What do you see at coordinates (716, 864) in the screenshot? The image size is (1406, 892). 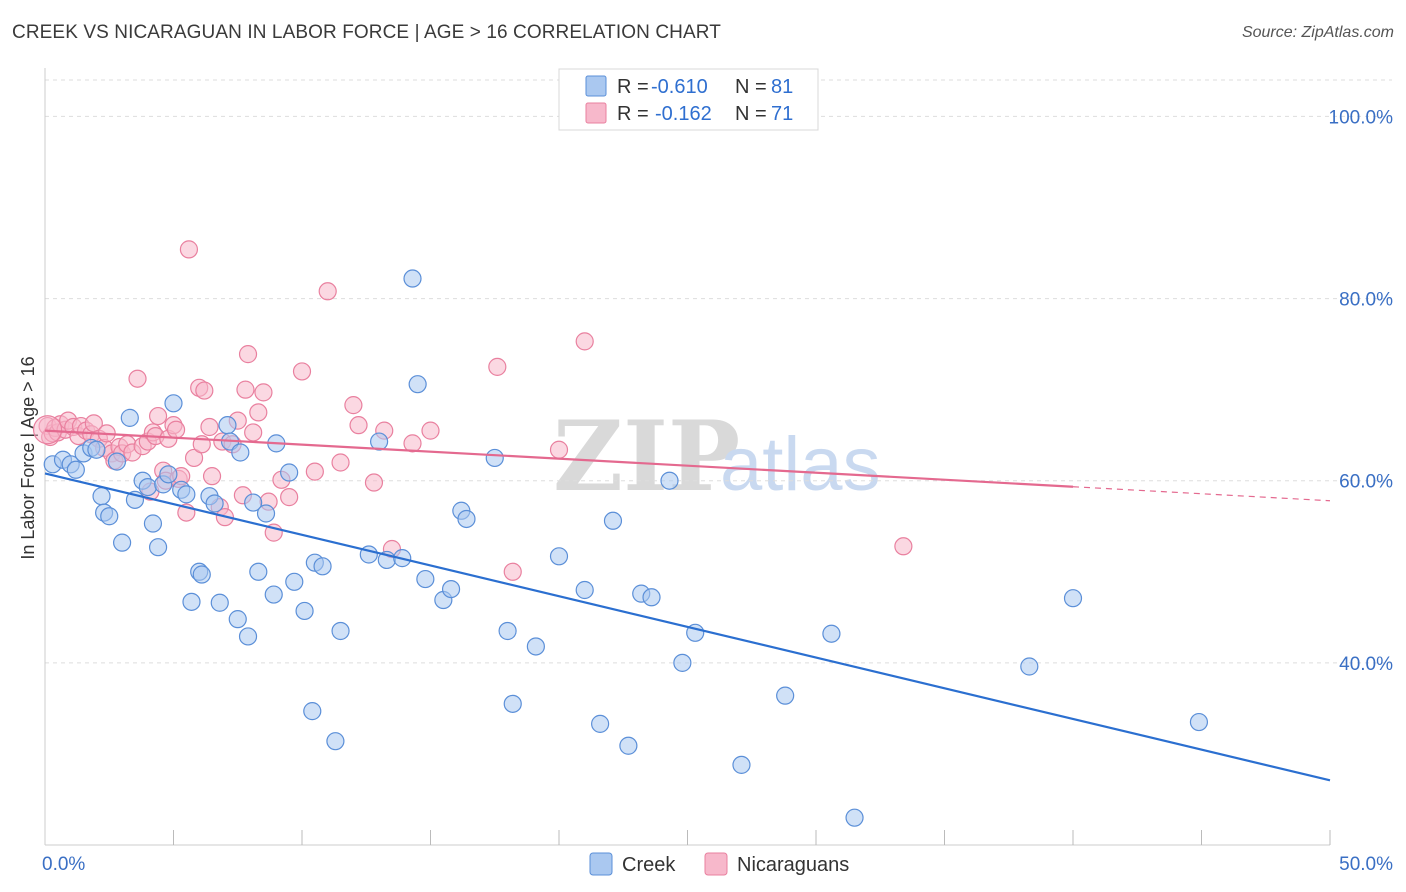 I see `bottom-legend-swatch-nicaraguans` at bounding box center [716, 864].